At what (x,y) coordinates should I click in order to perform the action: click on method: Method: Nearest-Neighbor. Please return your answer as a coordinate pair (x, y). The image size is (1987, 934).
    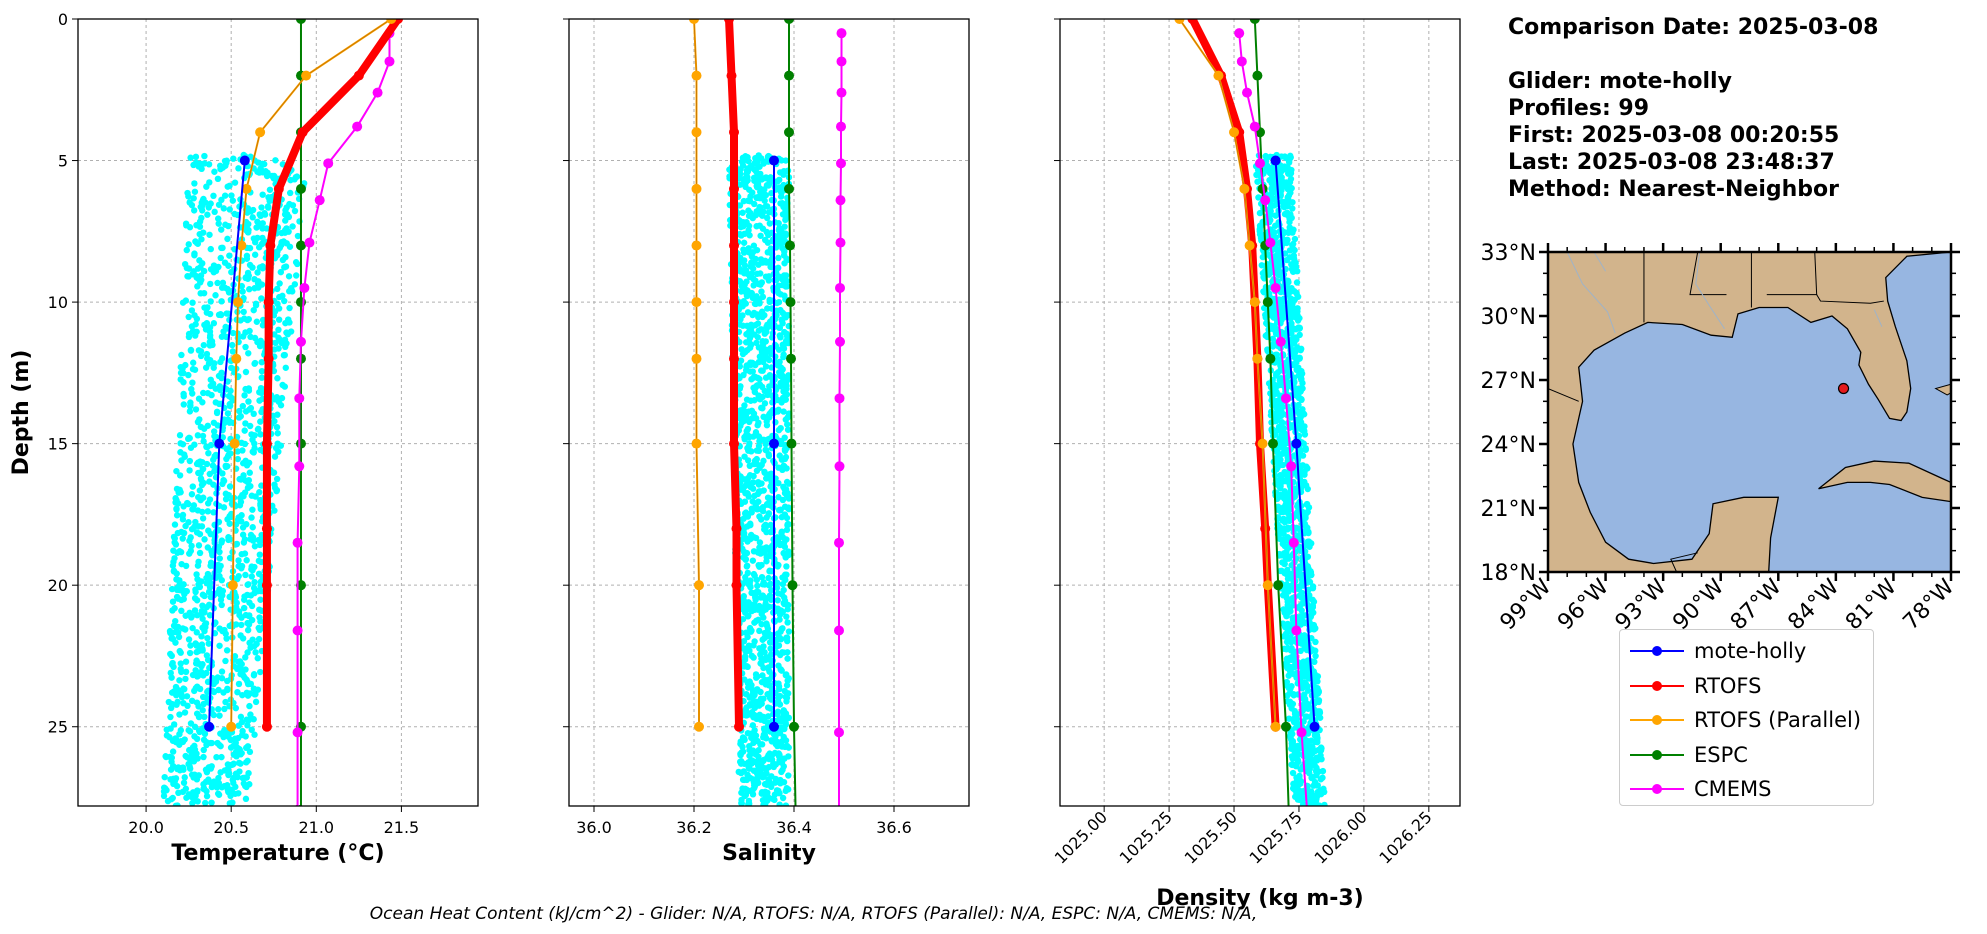
    Looking at the image, I should click on (1673, 189).